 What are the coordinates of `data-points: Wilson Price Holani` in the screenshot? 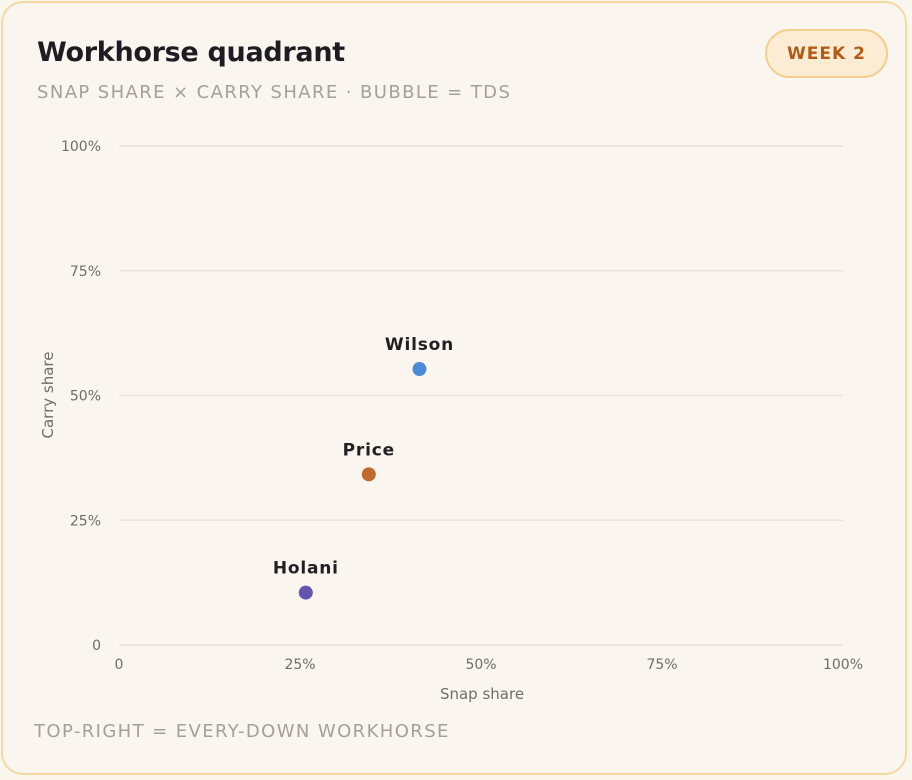 It's located at (363, 467).